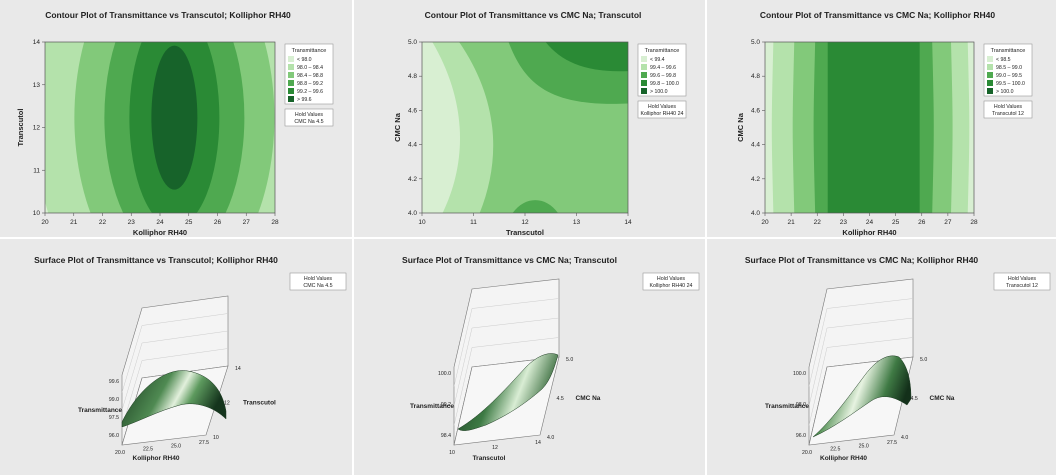 This screenshot has width=1056, height=475. Describe the element at coordinates (37, 85) in the screenshot. I see `y-tick-label: 13` at that location.